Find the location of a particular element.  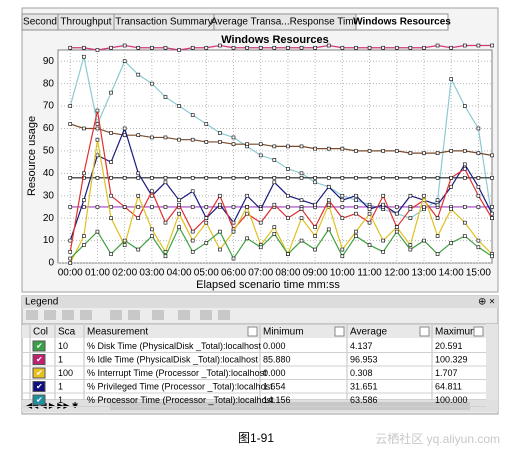

tab is located at coordinates (402, 22).